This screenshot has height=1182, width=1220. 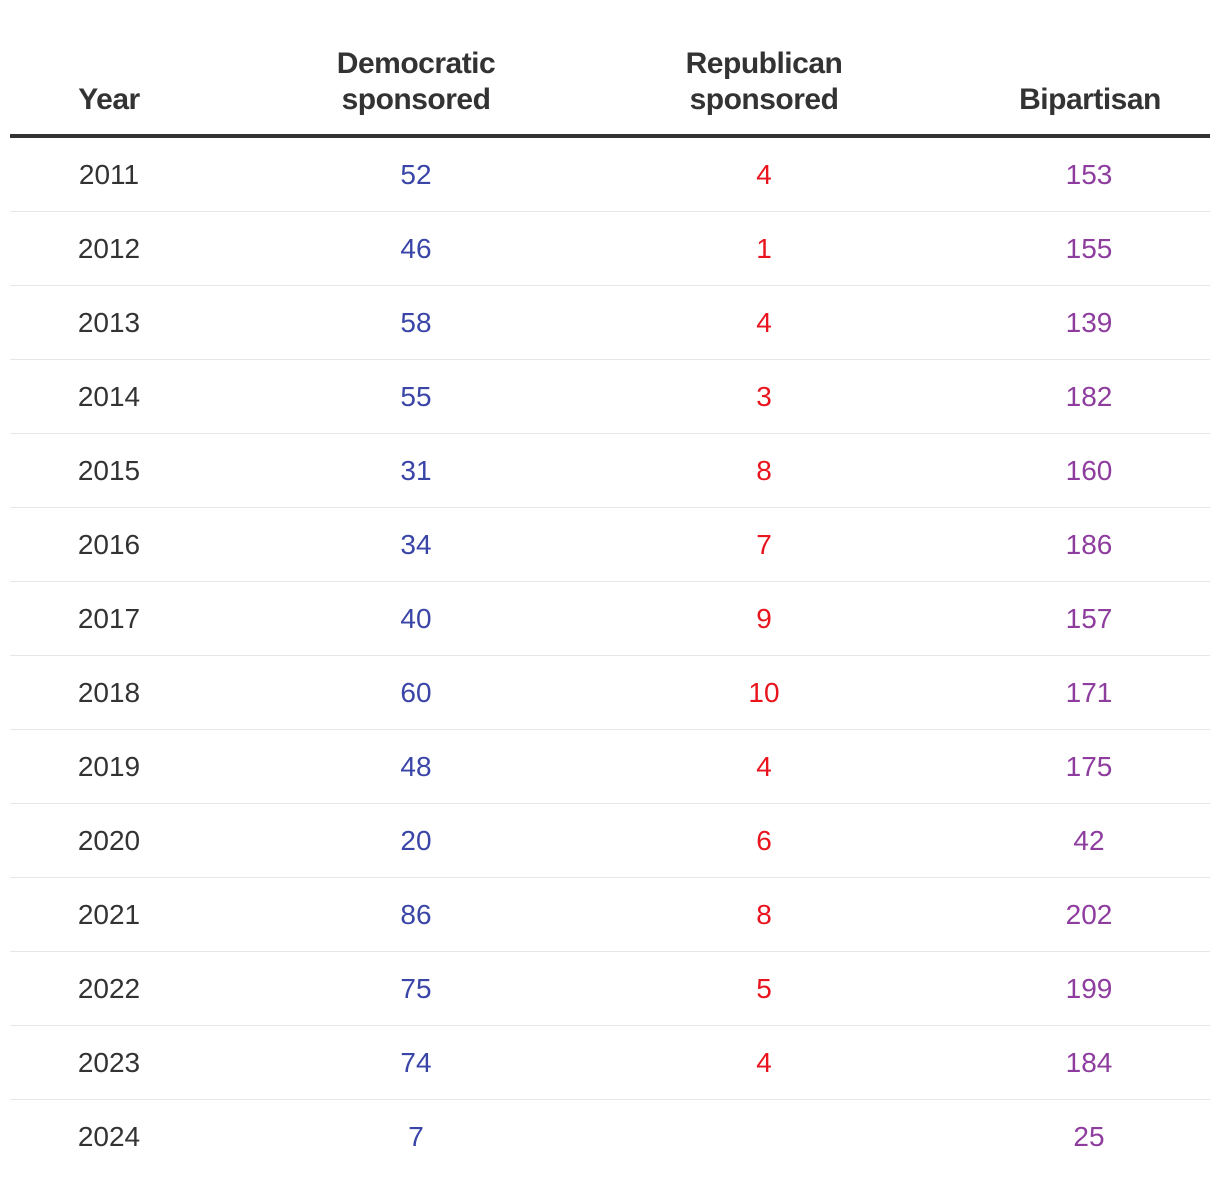 What do you see at coordinates (764, 544) in the screenshot?
I see `cell-republican: 7` at bounding box center [764, 544].